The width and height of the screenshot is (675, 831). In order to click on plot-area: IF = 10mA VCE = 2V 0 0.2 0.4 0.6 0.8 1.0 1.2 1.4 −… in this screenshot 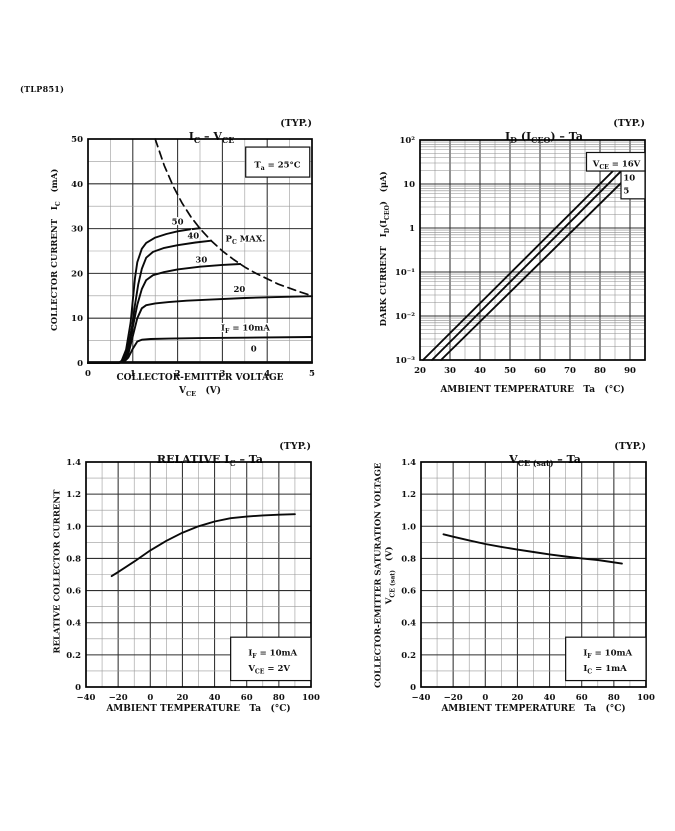, I will do `click(193, 580)`.